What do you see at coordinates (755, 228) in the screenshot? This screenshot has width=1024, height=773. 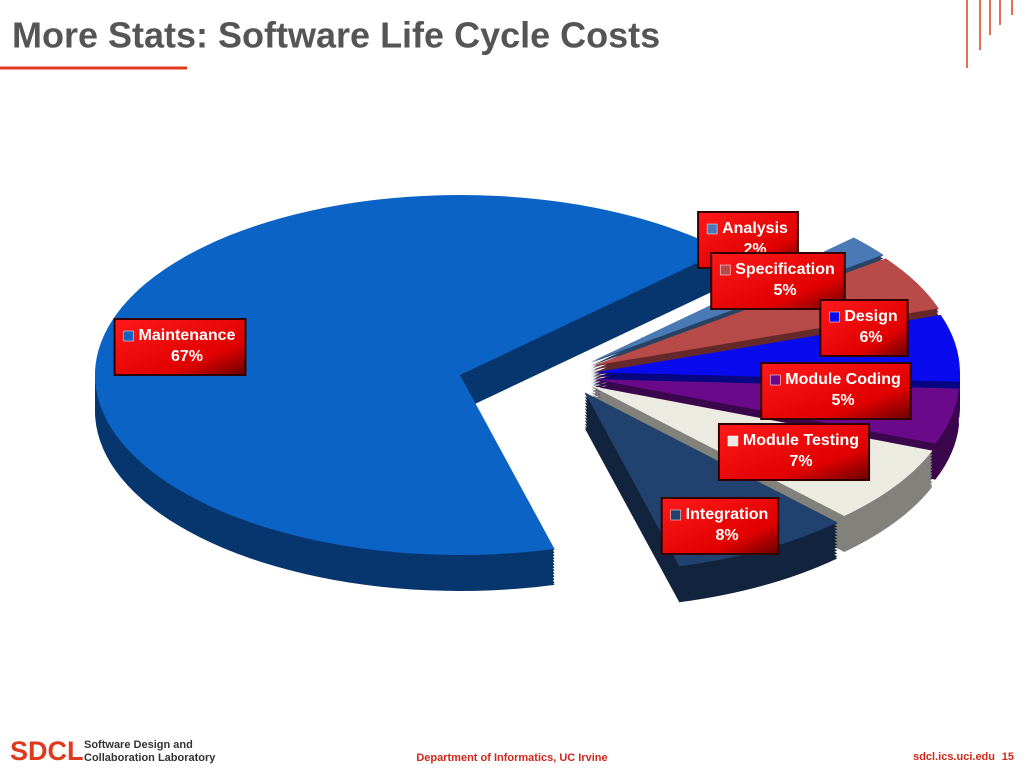 I see `category-label: Analysis` at bounding box center [755, 228].